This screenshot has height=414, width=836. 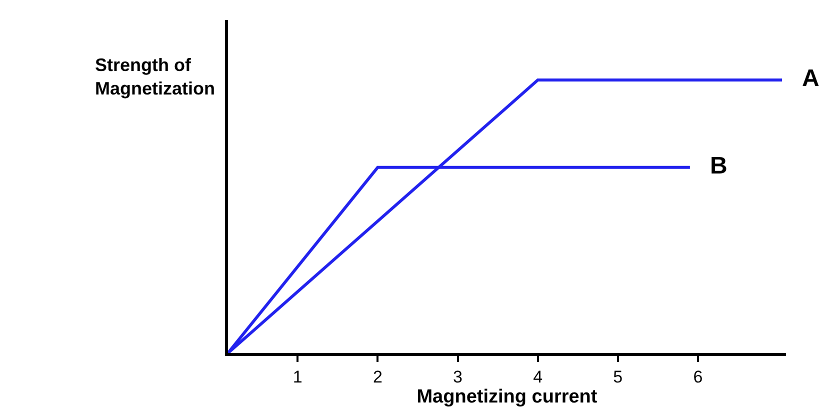 What do you see at coordinates (155, 76) in the screenshot?
I see `y-axis-title: Strength of Magnetization` at bounding box center [155, 76].